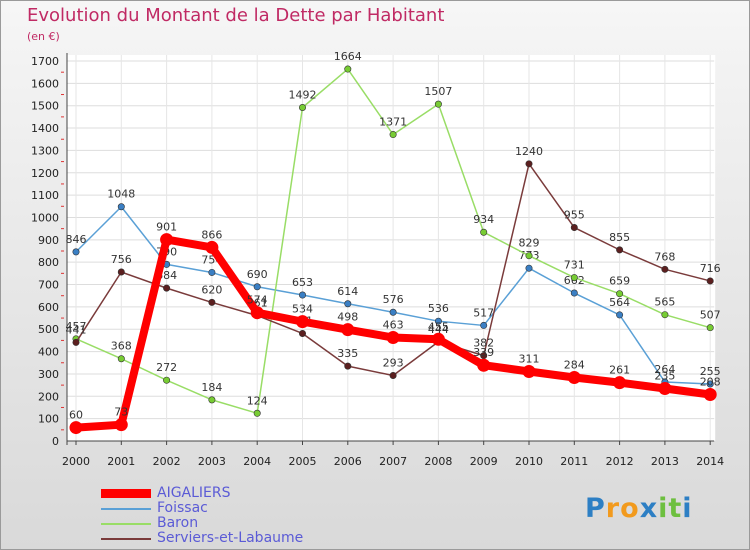 This screenshot has height=550, width=750. I want to click on x-tick-label: 2014, so click(710, 461).